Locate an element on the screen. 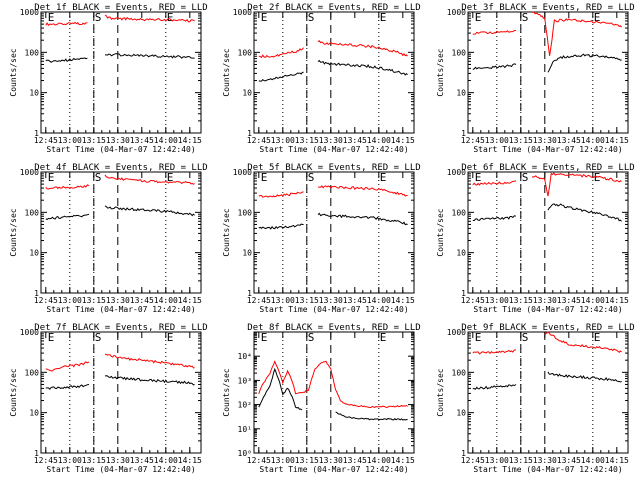 Image resolution: width=640 pixels, height=480 pixels. y-tick-label: 10¹ is located at coordinates (245, 429).